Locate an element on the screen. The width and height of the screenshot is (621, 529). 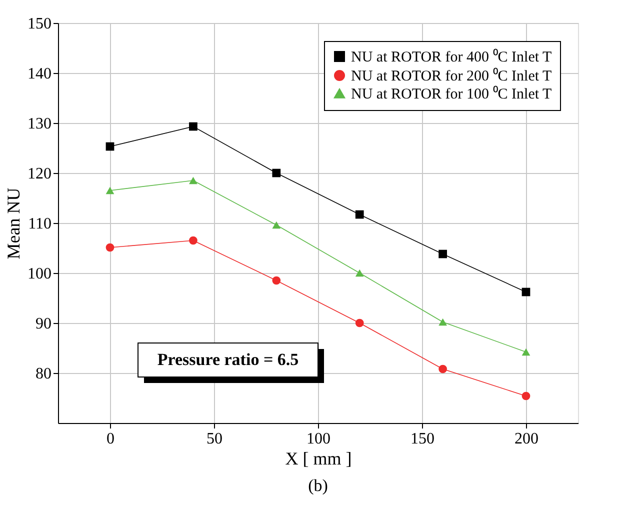
annotation: Pressure ratio = 6.5 is located at coordinates (228, 359).